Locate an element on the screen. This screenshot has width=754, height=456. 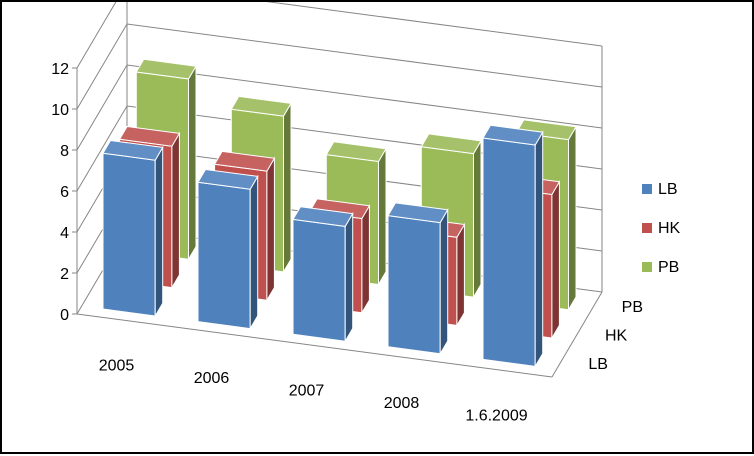
depth-category-label: HK is located at coordinates (616, 336).